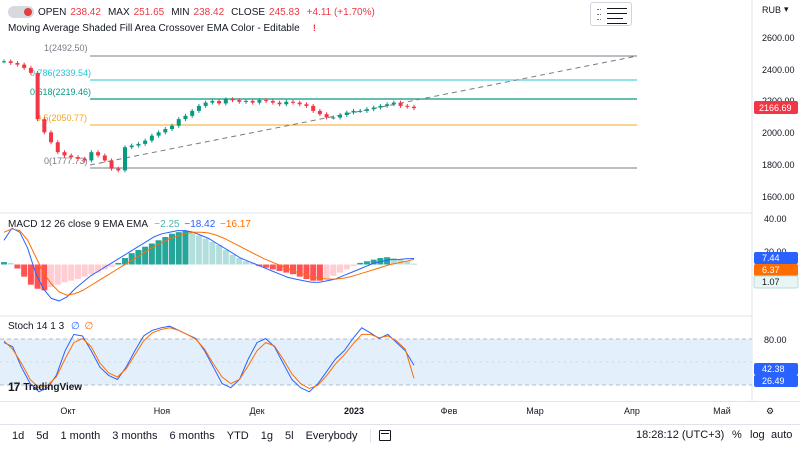 The width and height of the screenshot is (800, 450). I want to click on timeframe-6-months: 6 months, so click(192, 435).